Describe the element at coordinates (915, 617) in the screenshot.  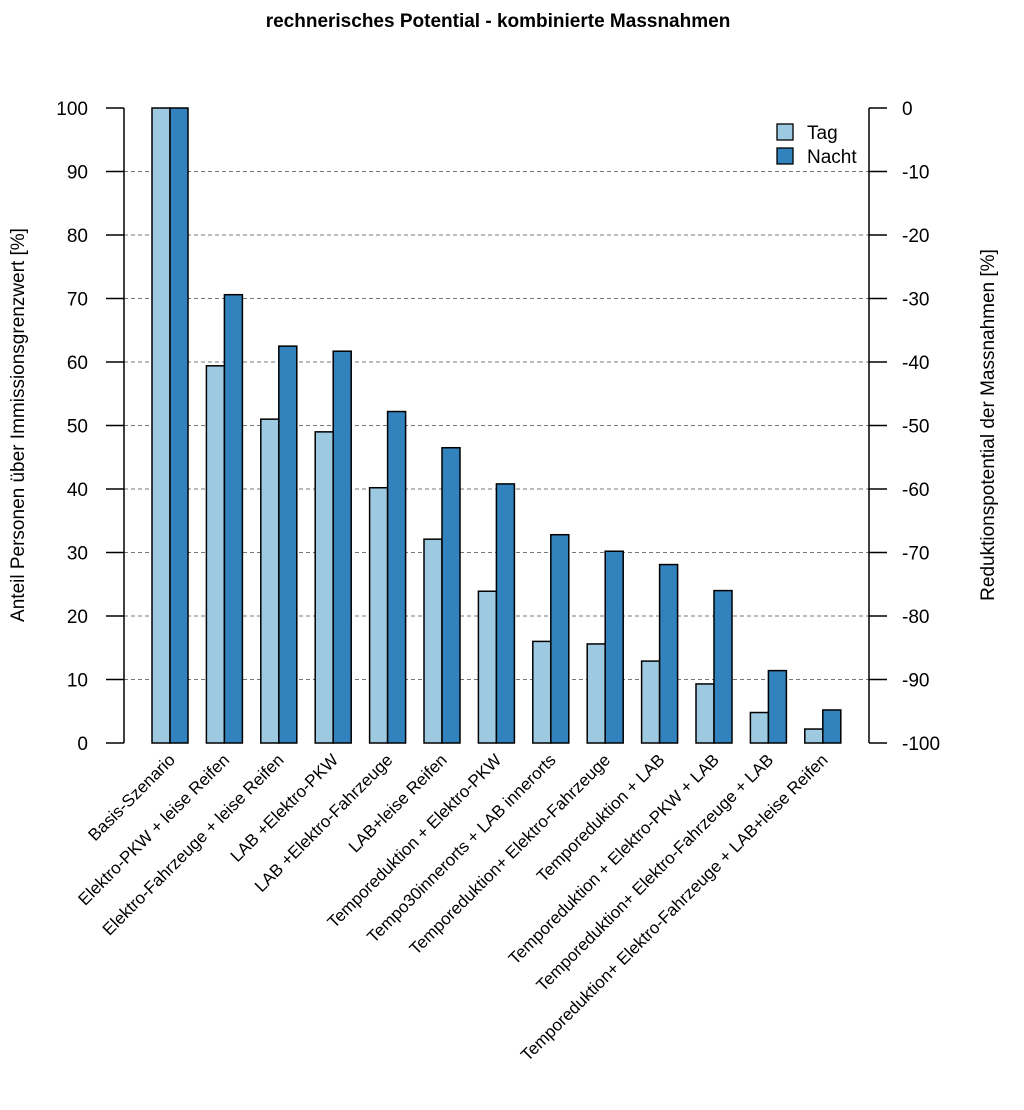
I see `y-tick-label-right: -80` at that location.